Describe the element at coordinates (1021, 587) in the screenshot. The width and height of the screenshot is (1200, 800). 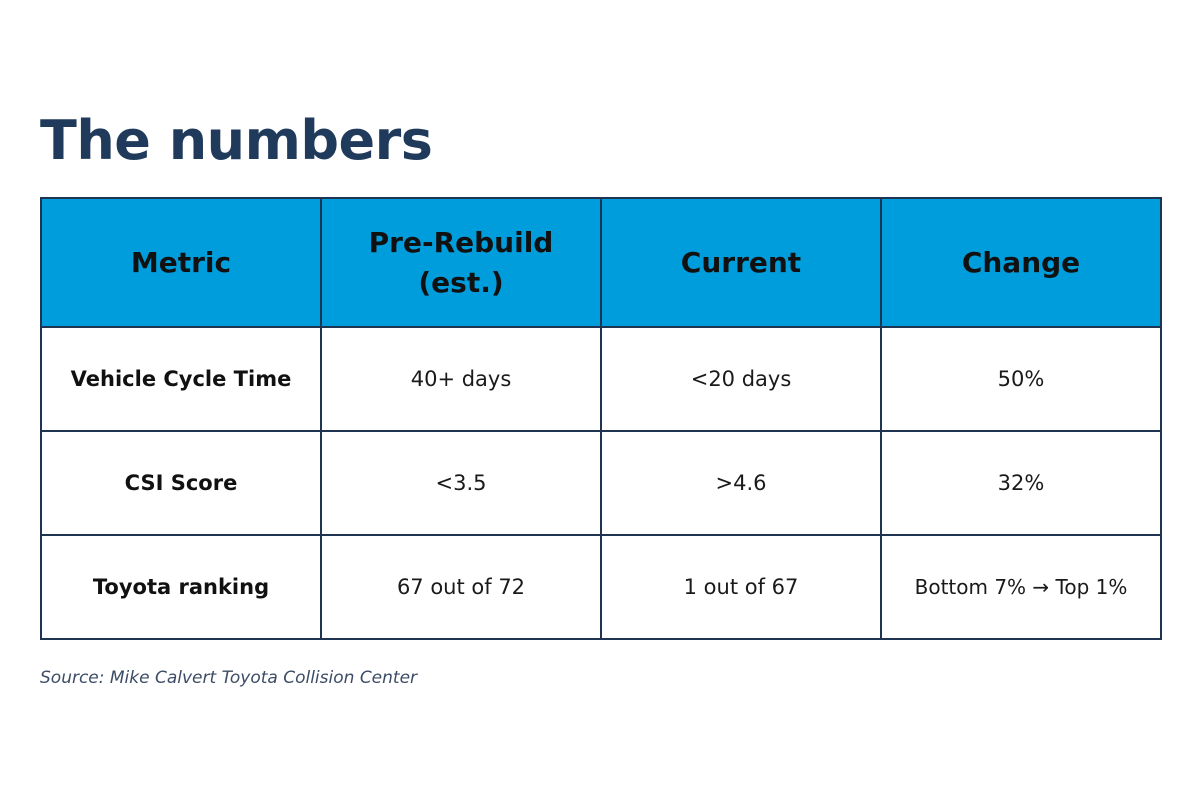
I see `row-change-cell: Bottom 7% → Top 1%` at that location.